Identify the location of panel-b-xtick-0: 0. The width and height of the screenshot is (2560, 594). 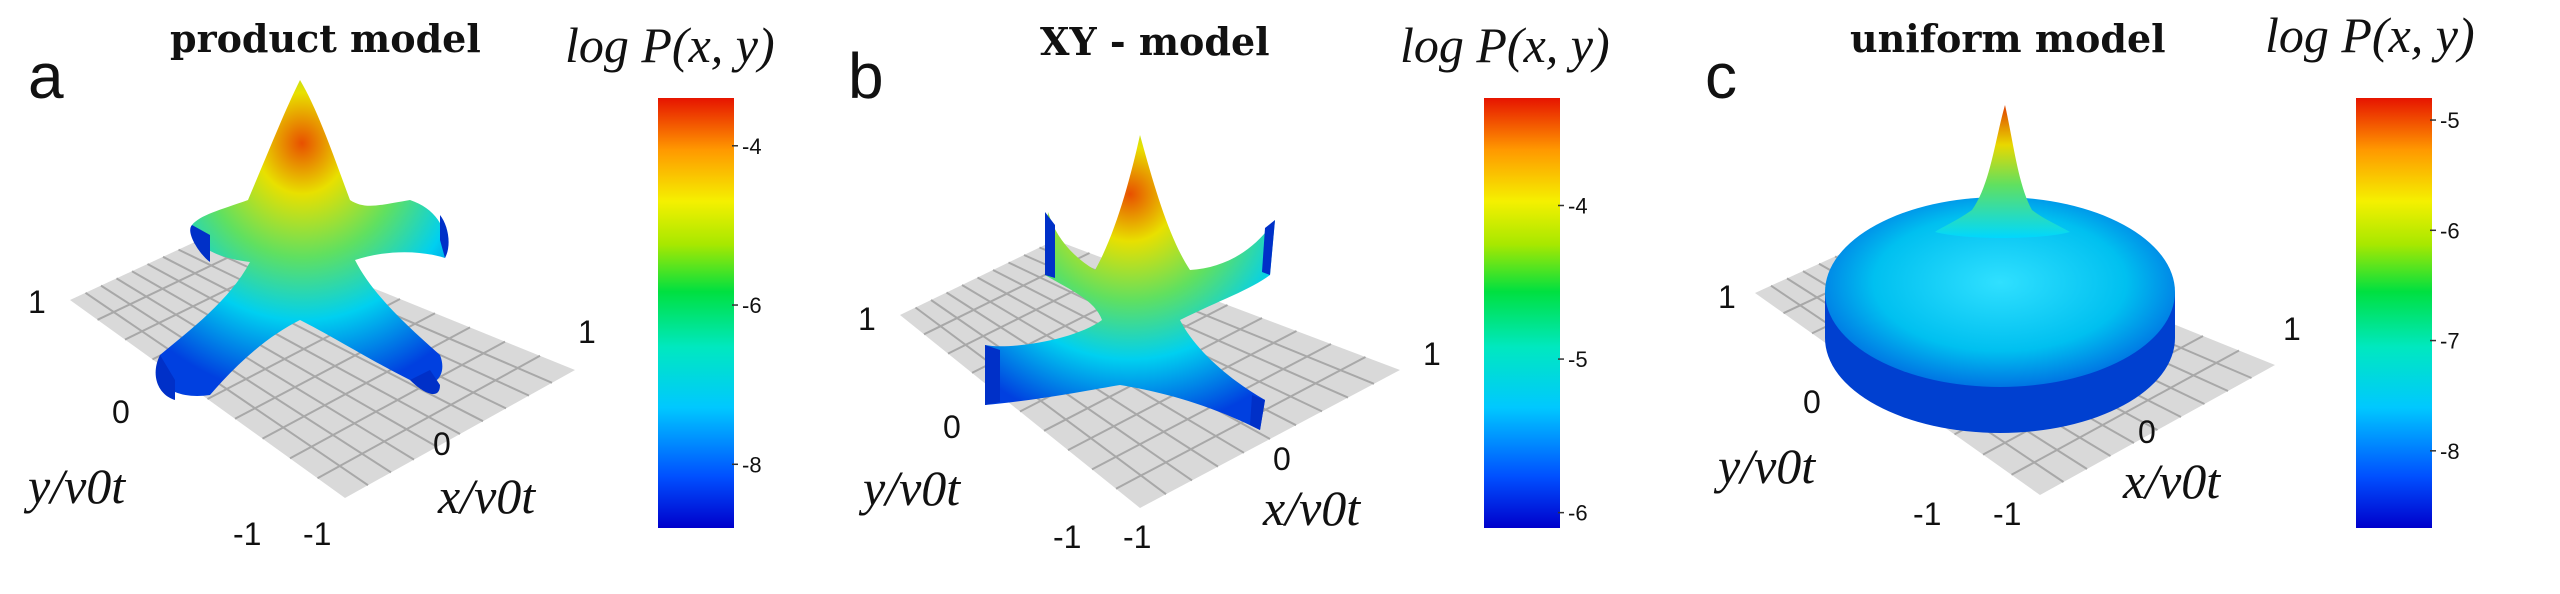
(952, 427).